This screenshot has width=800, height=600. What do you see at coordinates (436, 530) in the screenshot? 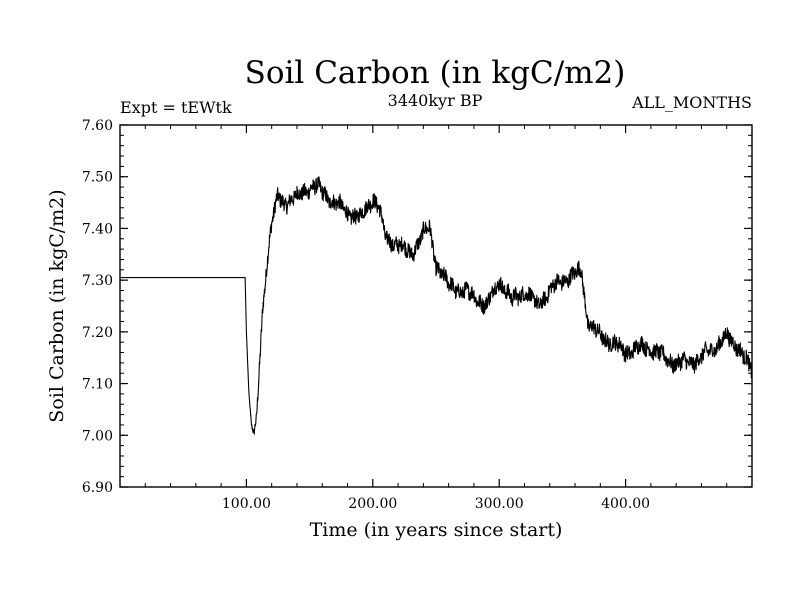
I see `x-axis-label: Time (in years since start)` at bounding box center [436, 530].